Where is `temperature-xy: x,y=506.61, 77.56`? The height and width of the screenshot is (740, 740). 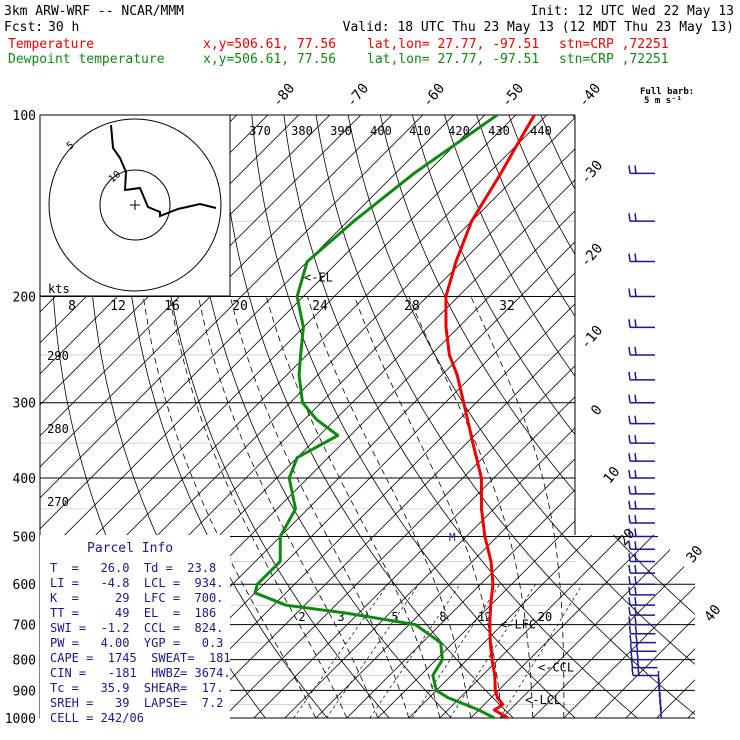
temperature-xy: x,y=506.61, 77.56 is located at coordinates (269, 44).